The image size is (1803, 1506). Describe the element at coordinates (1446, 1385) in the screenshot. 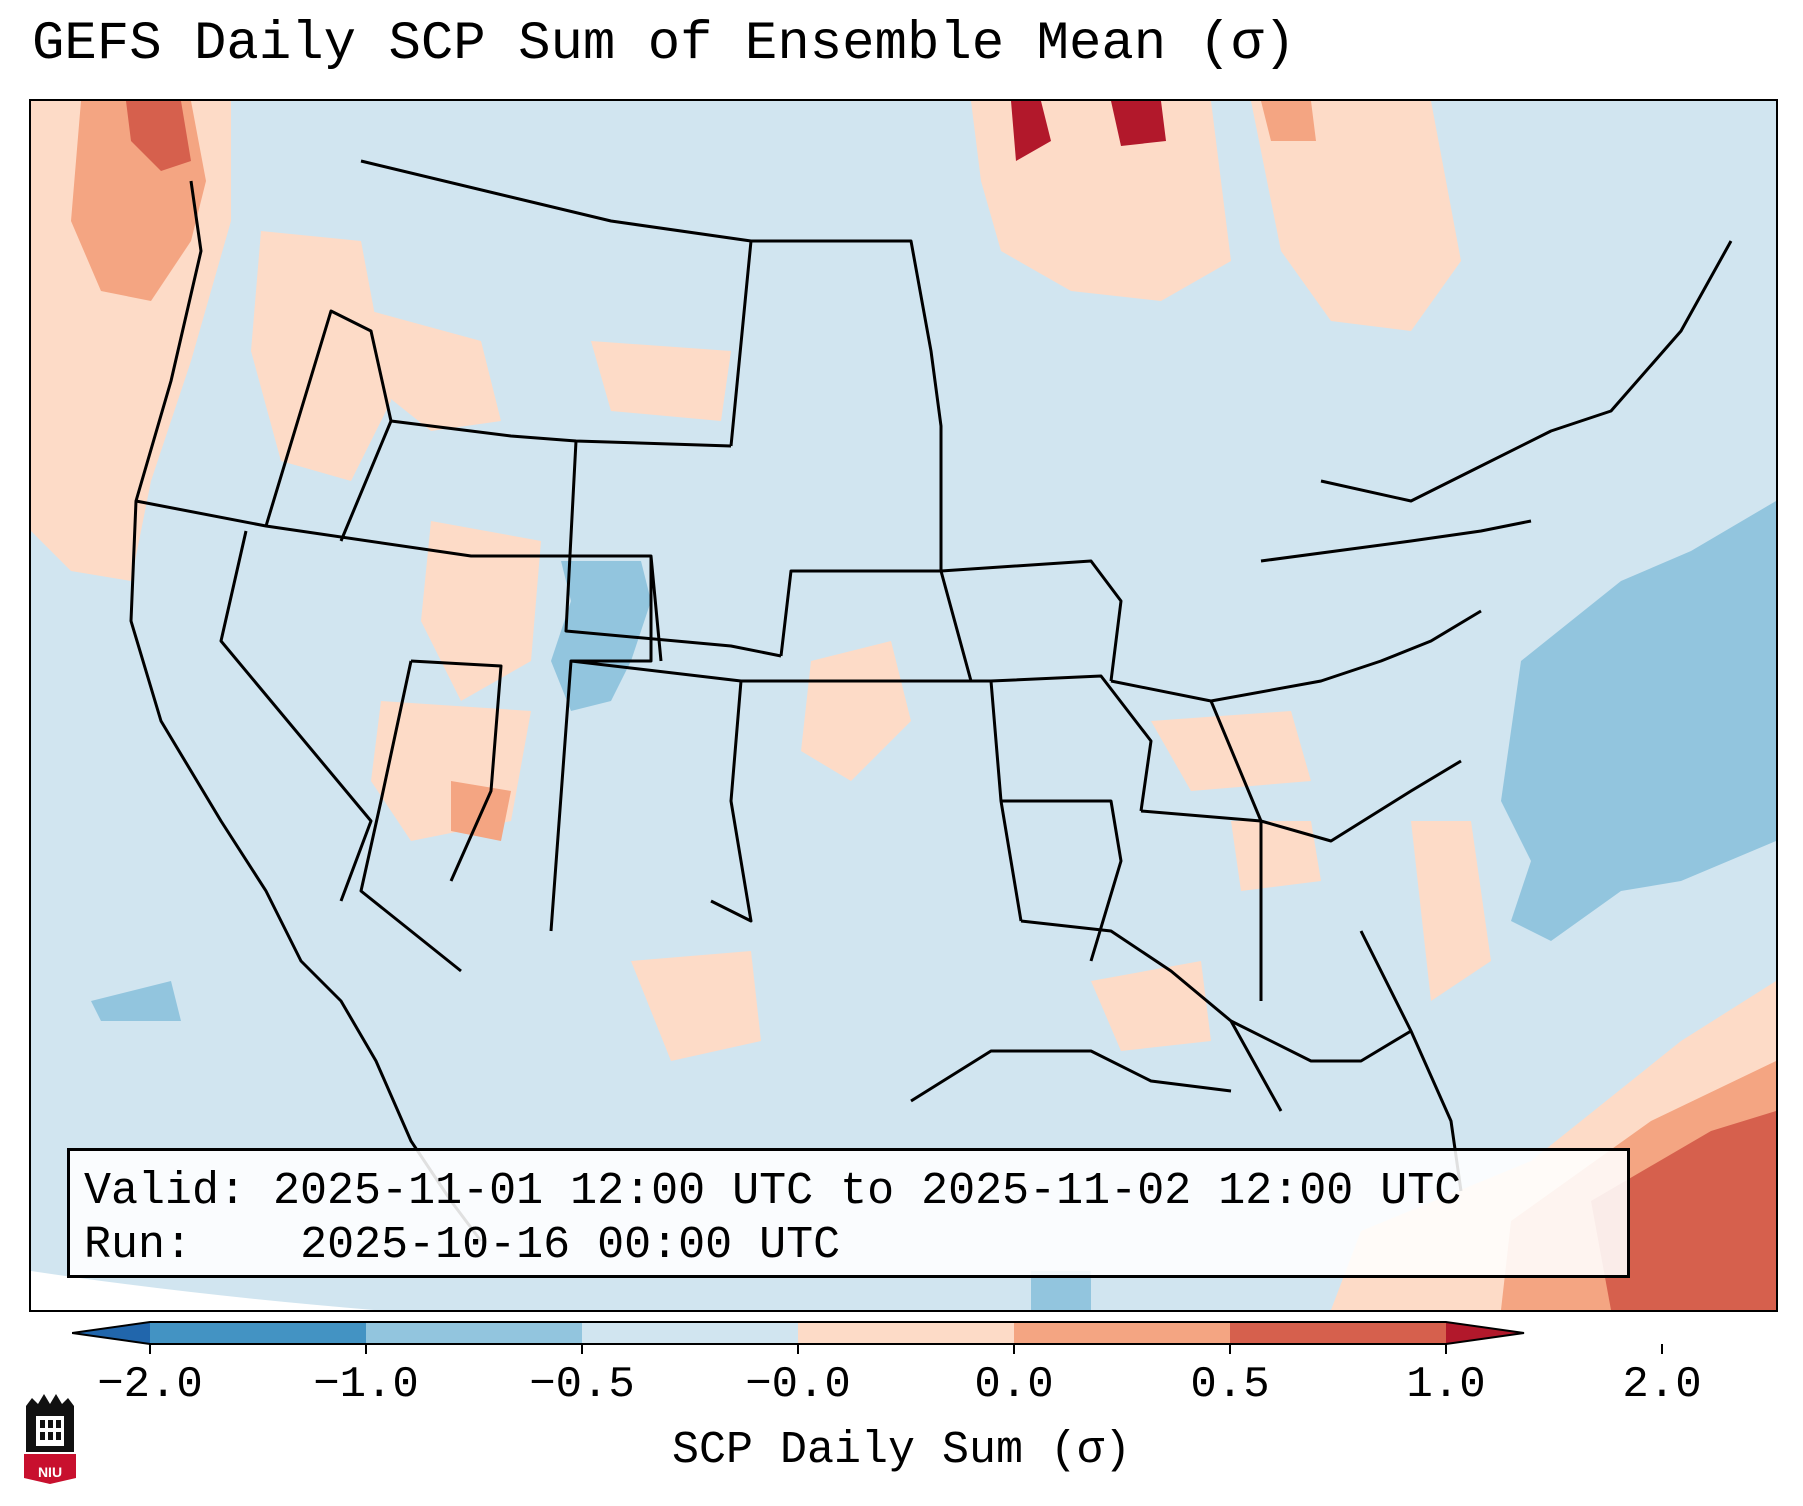

I see `colorbar-tick-label: 1.0` at that location.